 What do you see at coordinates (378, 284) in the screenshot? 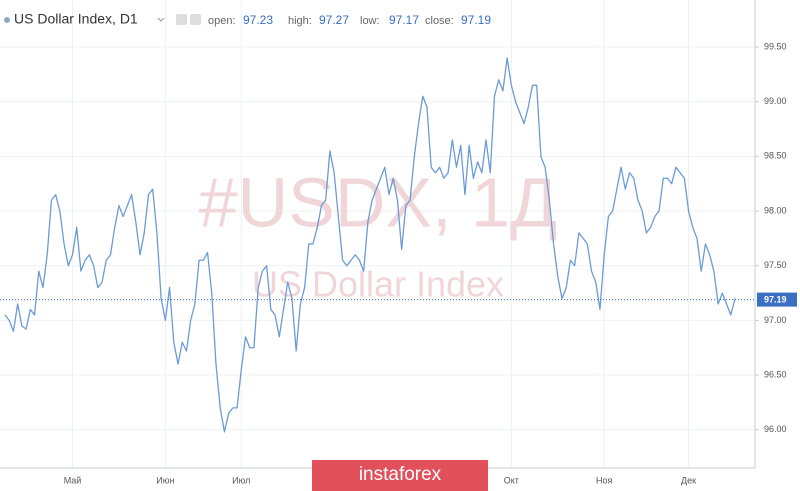
I see `watermark-name: US Dollar Index` at bounding box center [378, 284].